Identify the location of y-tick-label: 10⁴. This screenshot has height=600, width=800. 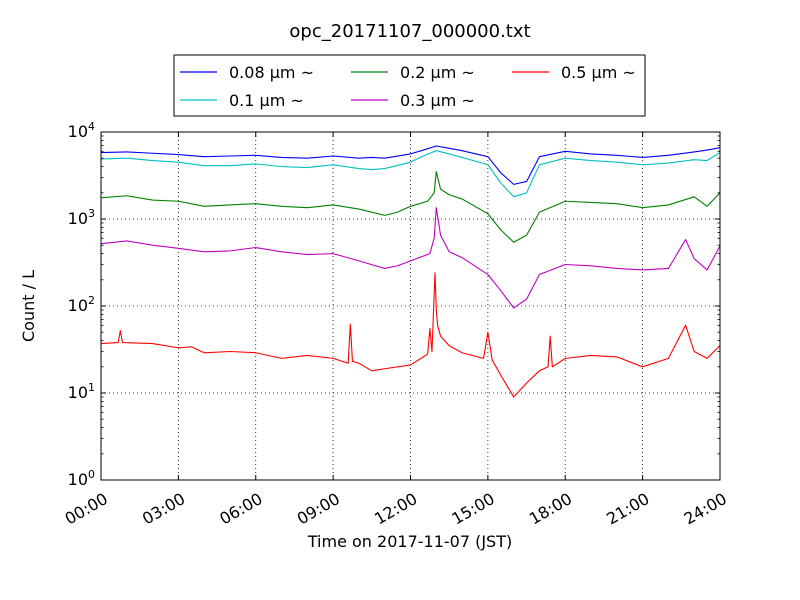
(81, 130).